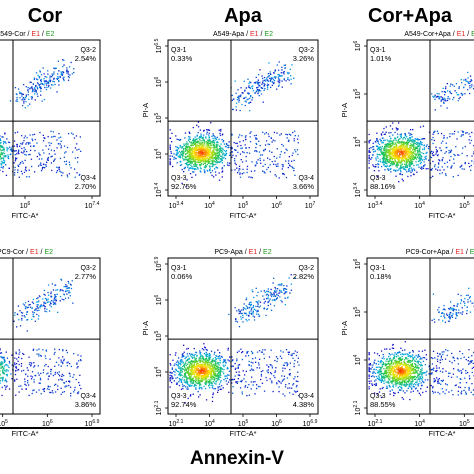  I want to click on panel-title: A549-Apa / E1 / E2, so click(243, 34).